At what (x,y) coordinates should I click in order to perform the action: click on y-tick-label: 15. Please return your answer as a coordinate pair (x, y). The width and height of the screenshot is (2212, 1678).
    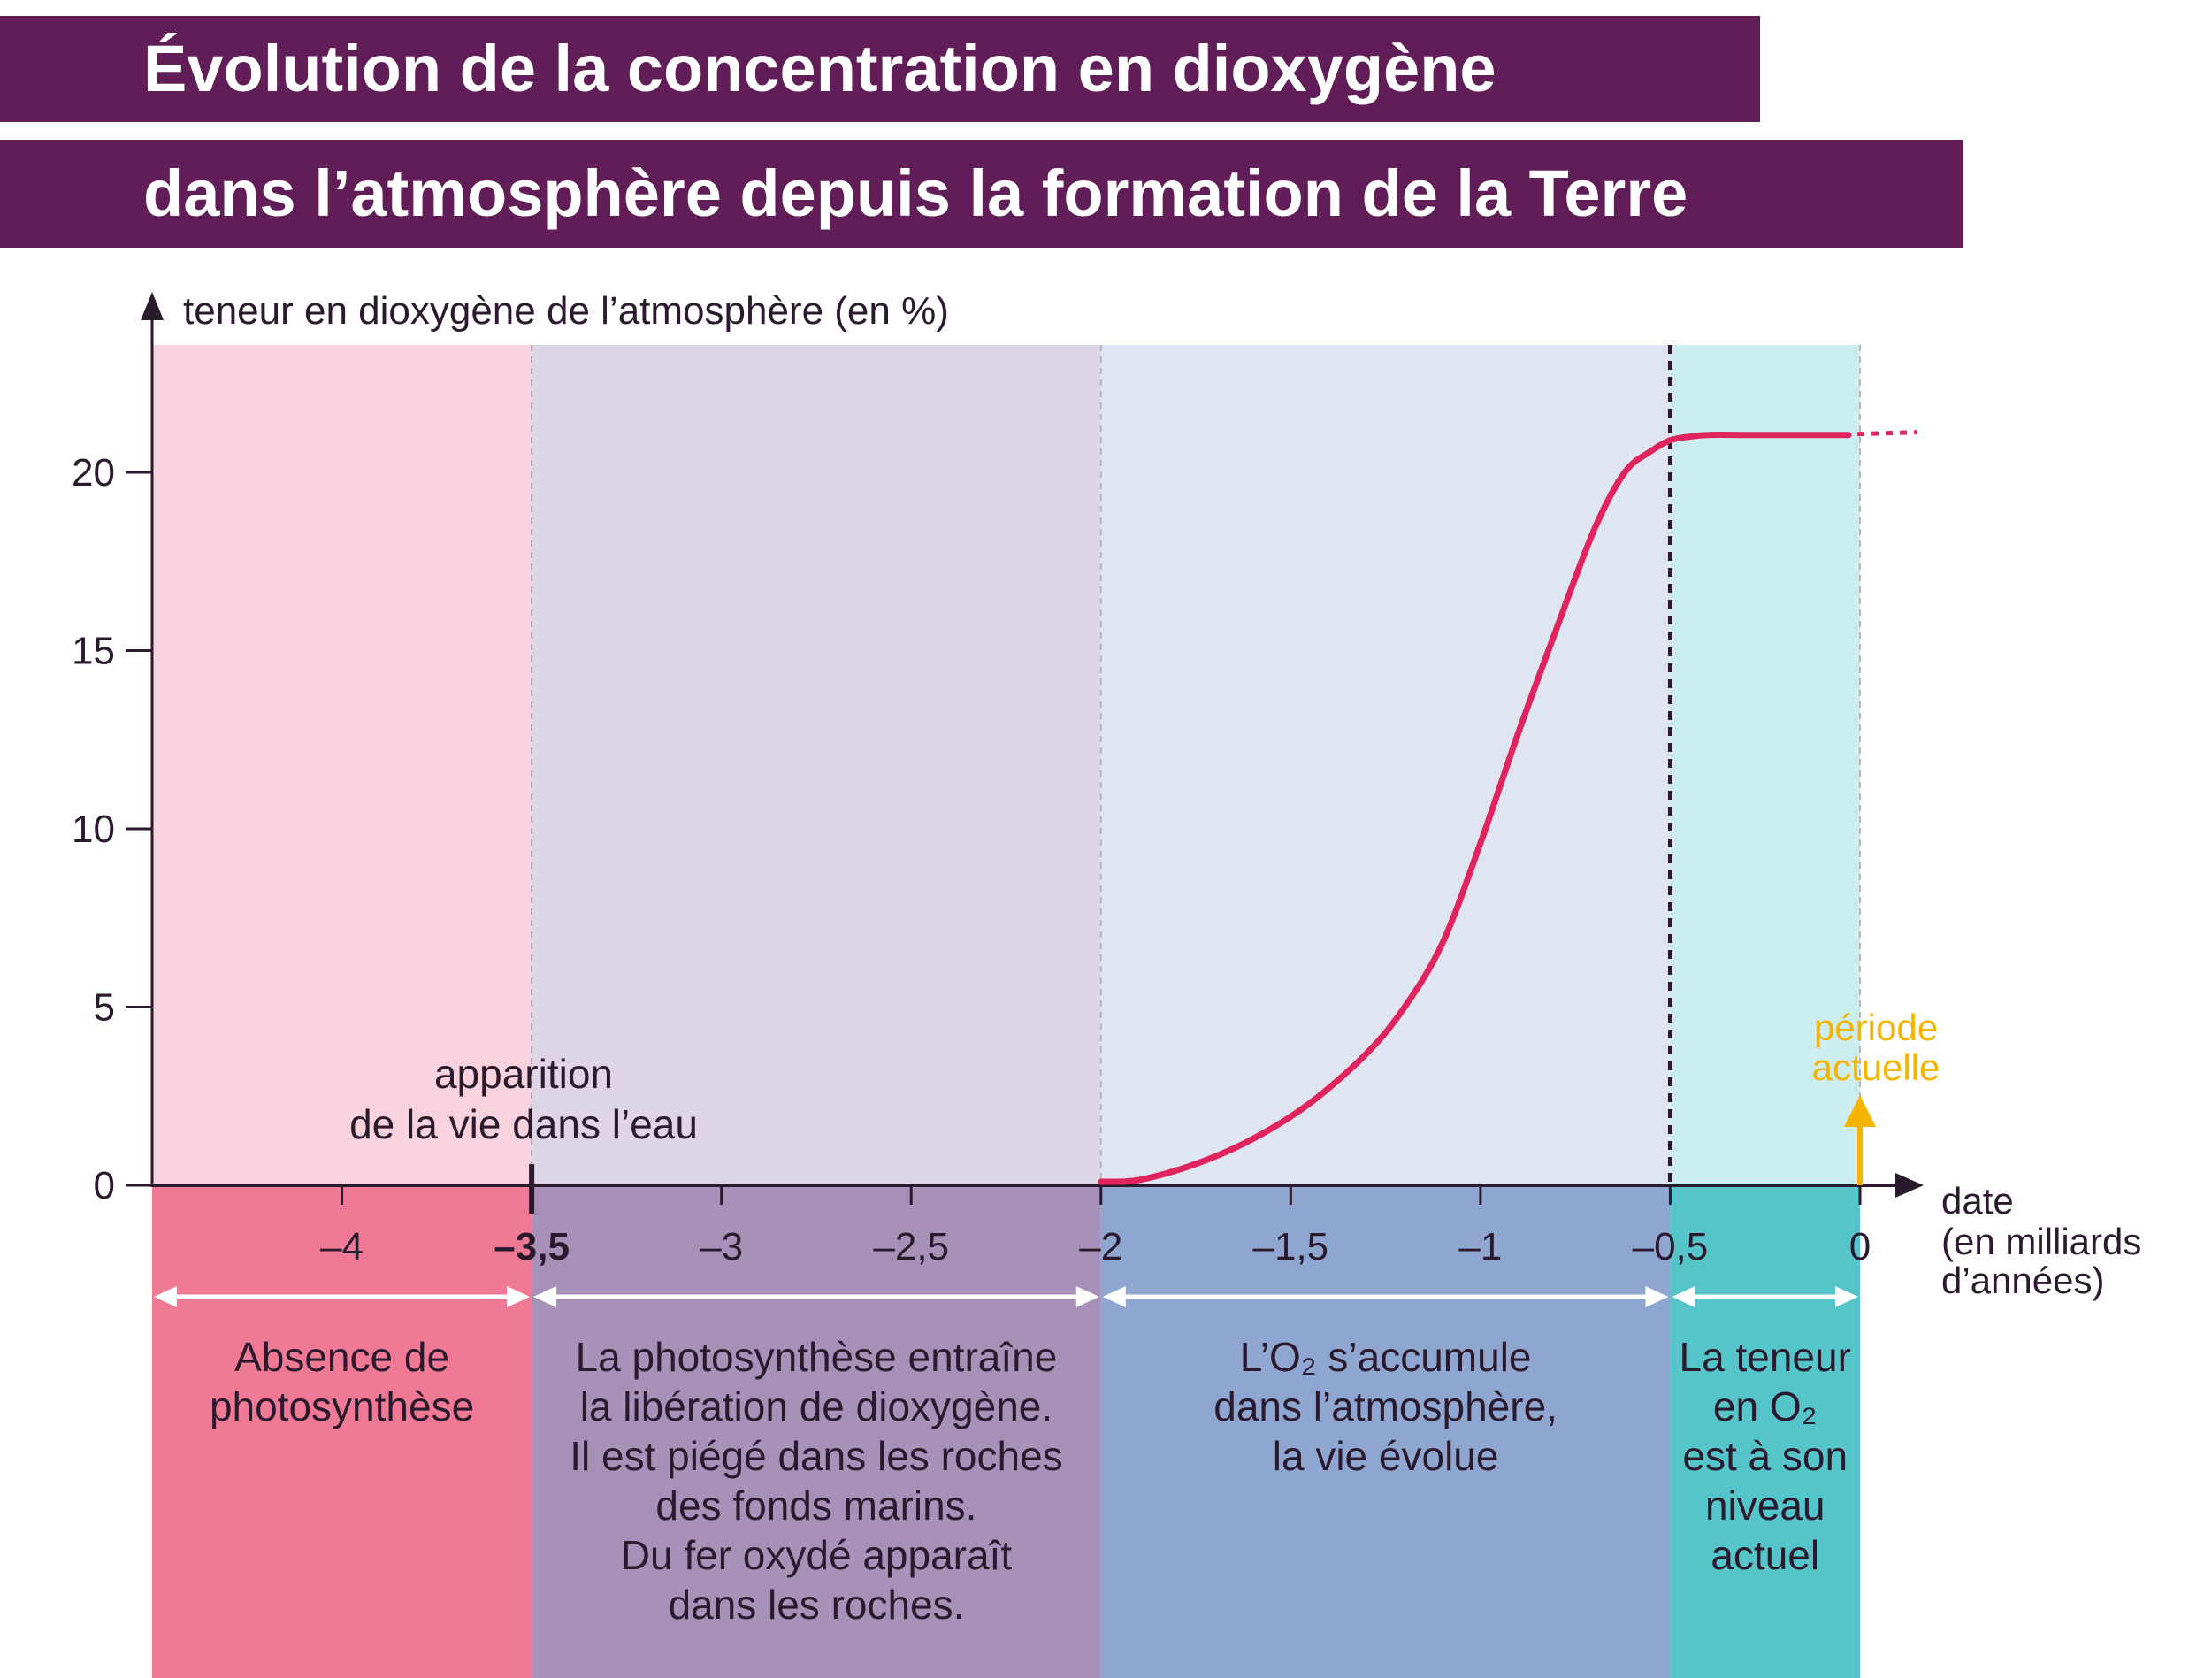
    Looking at the image, I should click on (93, 651).